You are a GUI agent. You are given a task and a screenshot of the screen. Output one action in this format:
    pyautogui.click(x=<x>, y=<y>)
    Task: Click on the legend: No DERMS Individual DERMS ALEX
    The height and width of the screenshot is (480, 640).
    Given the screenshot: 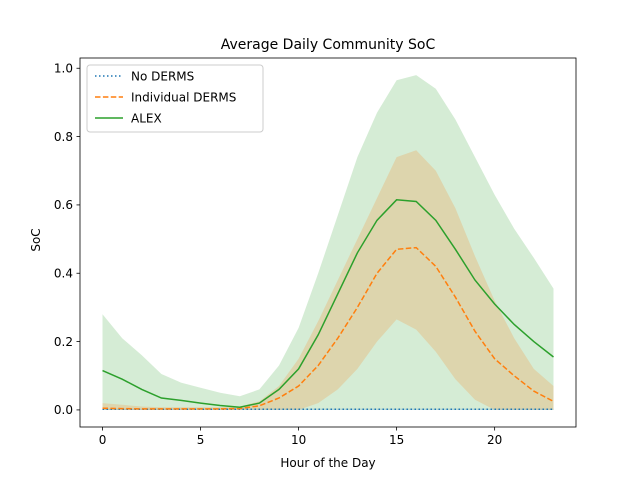 What is the action you would take?
    pyautogui.click(x=175, y=98)
    